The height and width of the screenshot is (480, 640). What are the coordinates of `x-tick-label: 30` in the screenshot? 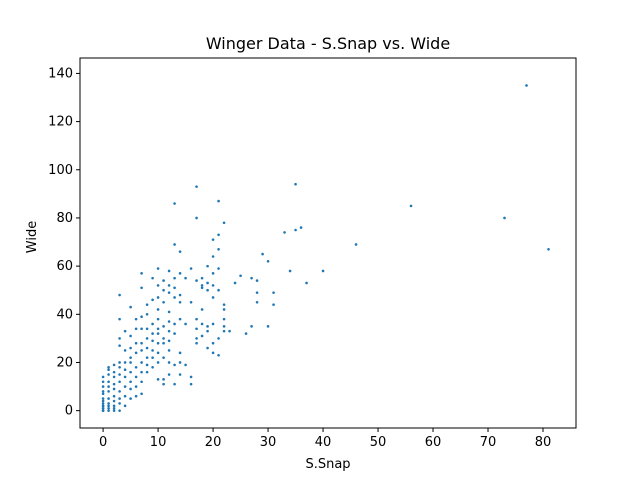 It's located at (268, 442).